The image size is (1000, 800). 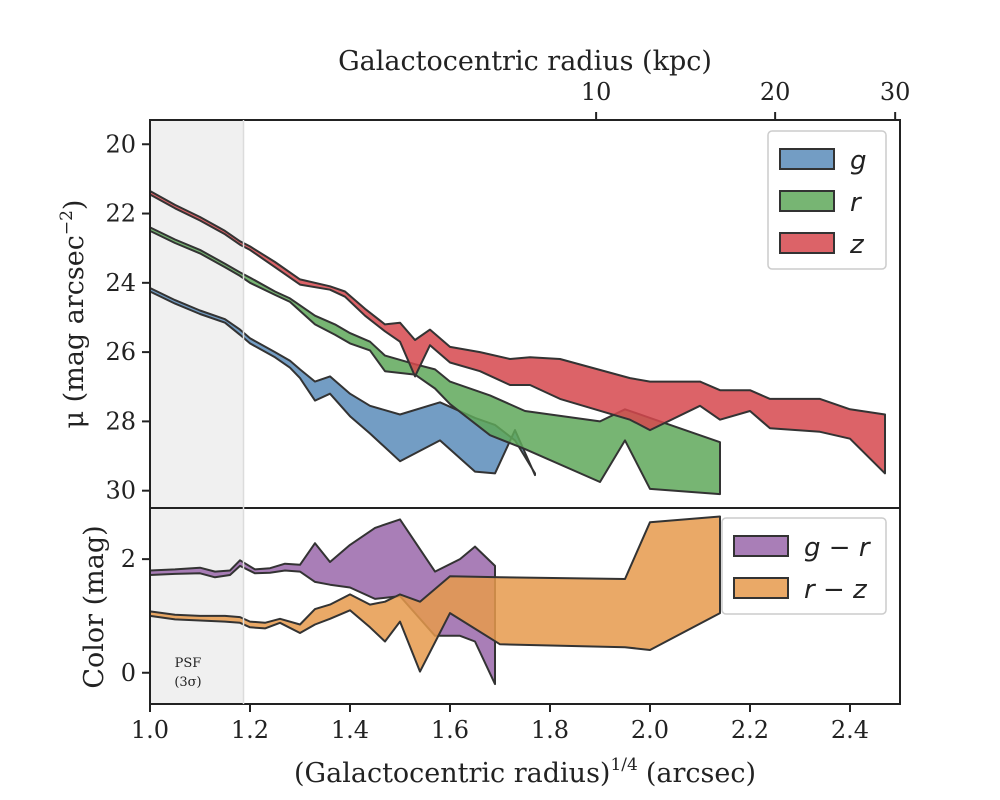 What do you see at coordinates (120, 491) in the screenshot?
I see `top-y-tick-label: 30` at bounding box center [120, 491].